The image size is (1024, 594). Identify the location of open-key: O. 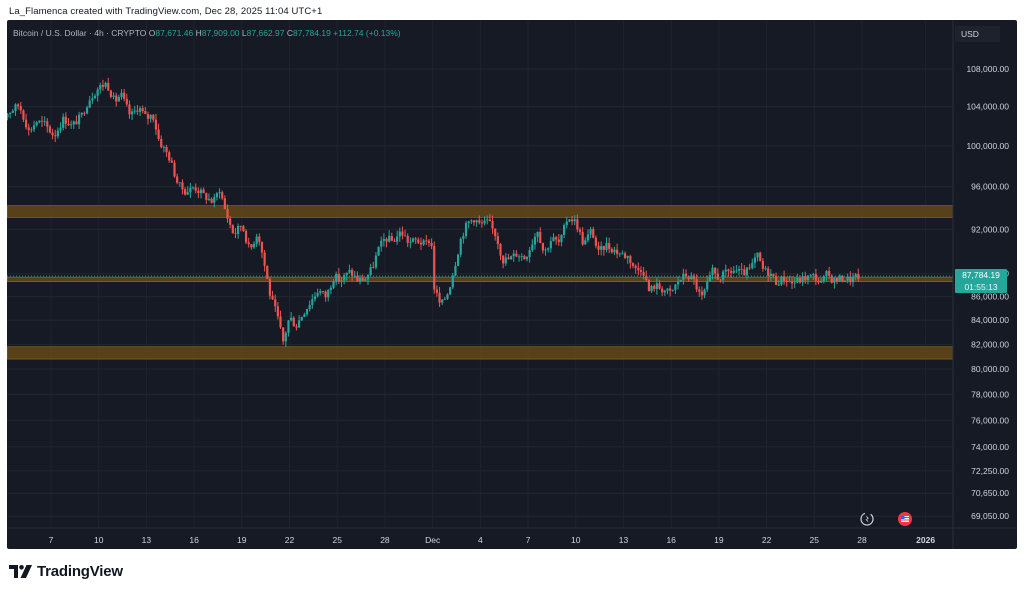
(152, 33).